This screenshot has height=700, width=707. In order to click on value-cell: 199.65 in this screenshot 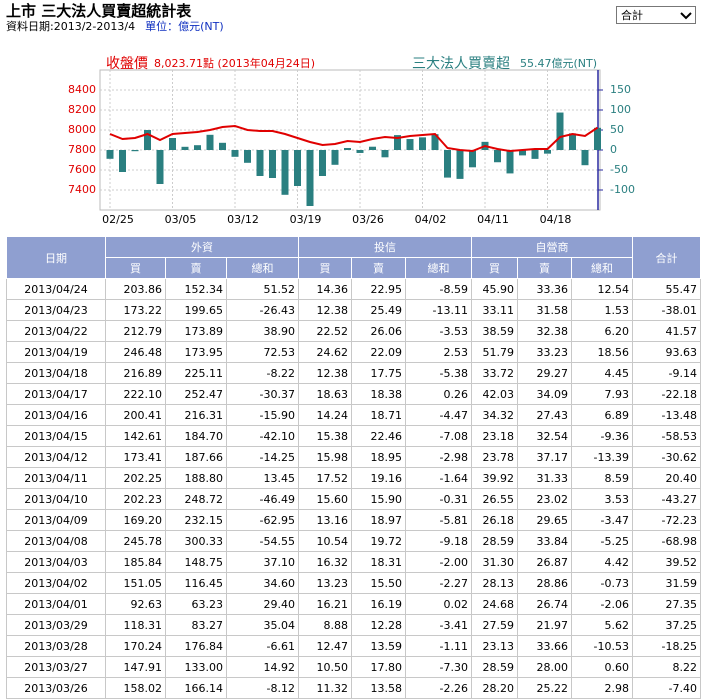, I will do `click(196, 310)`.